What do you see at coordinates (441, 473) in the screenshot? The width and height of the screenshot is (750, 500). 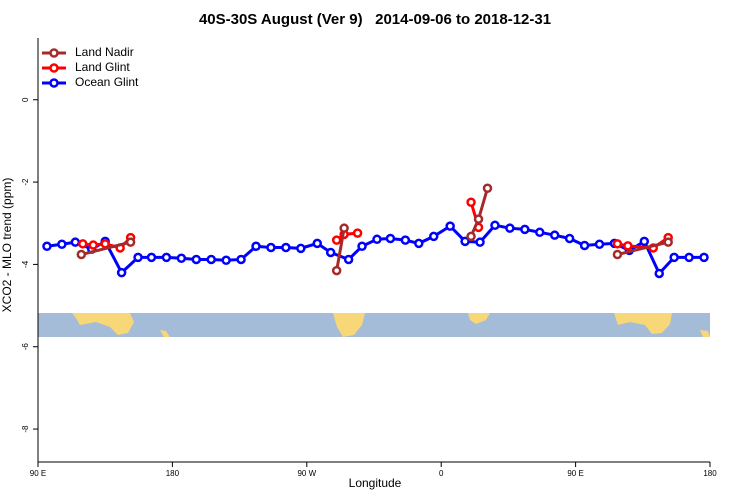 I see `x-tick-label: 0` at bounding box center [441, 473].